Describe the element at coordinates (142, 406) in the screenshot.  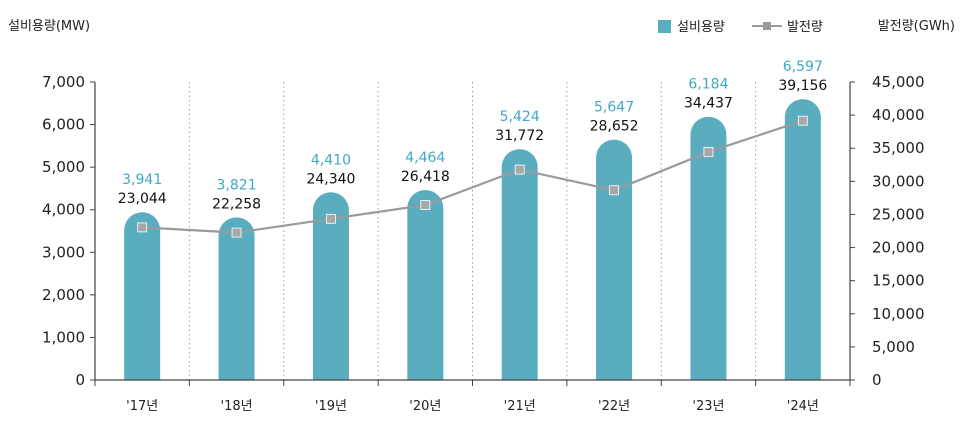
I see `x-tick-label: '17년` at that location.